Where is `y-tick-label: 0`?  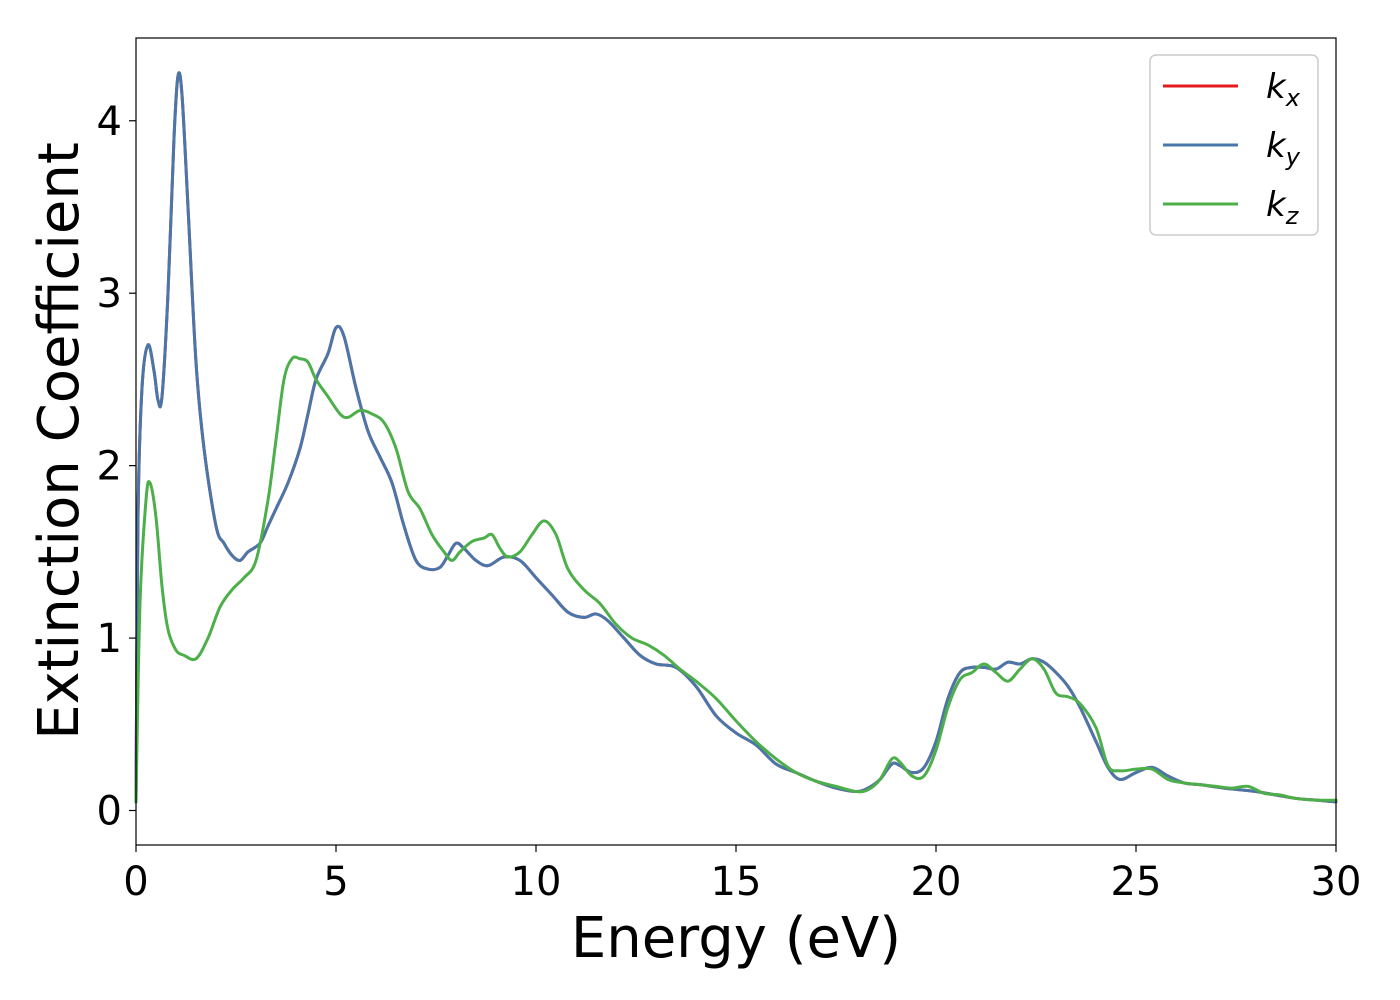
y-tick-label: 0 is located at coordinates (109, 812).